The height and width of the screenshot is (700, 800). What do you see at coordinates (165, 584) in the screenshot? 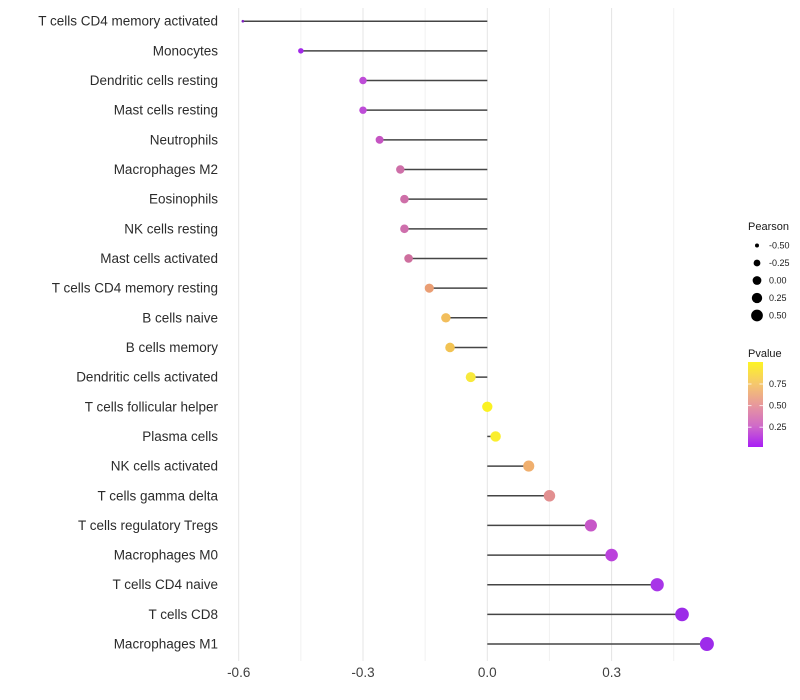
I see `category-label: T cells CD4 naive` at bounding box center [165, 584].